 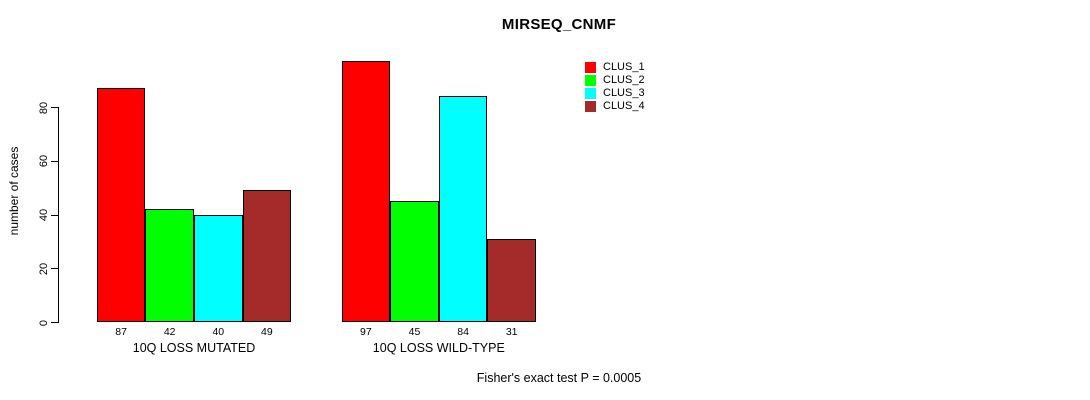 I want to click on chart-title: MIRSEQ_CNMF, so click(x=559, y=24).